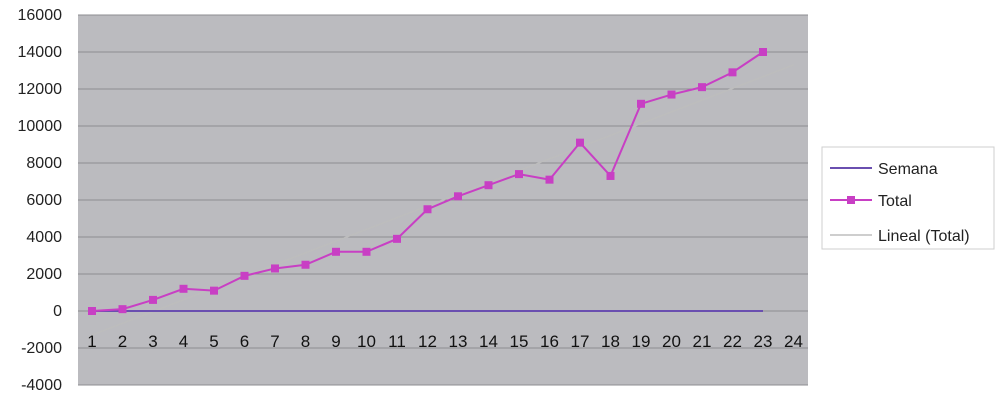  Describe the element at coordinates (41, 385) in the screenshot. I see `y-tick-label: -4000` at that location.